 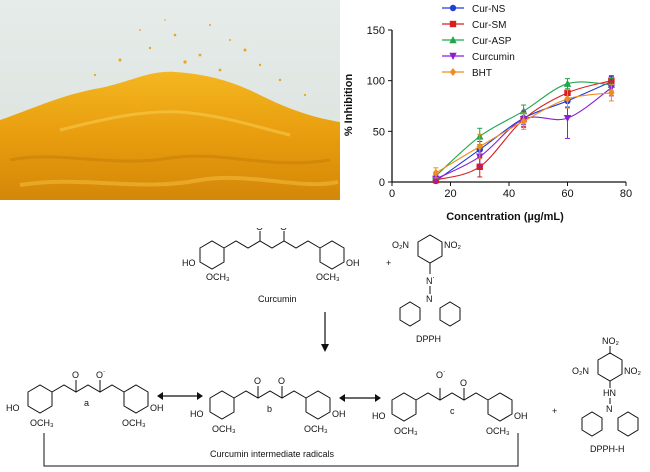 I want to click on series-line-curcumin, so click(x=523, y=133).